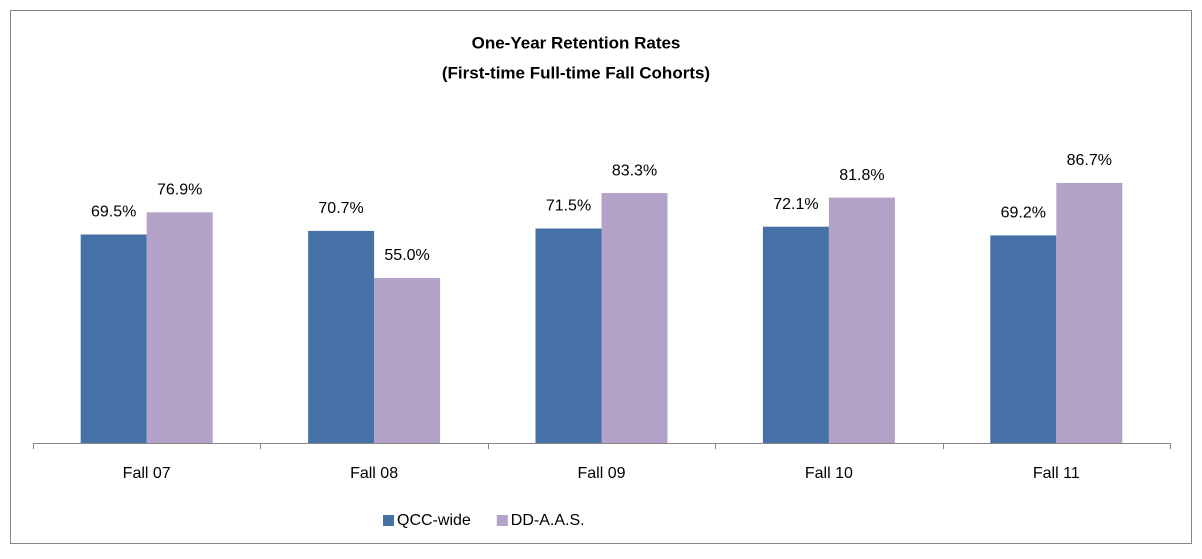 This screenshot has width=1202, height=559. What do you see at coordinates (548, 520) in the screenshot?
I see `legend-label: DD-A.A.S.` at bounding box center [548, 520].